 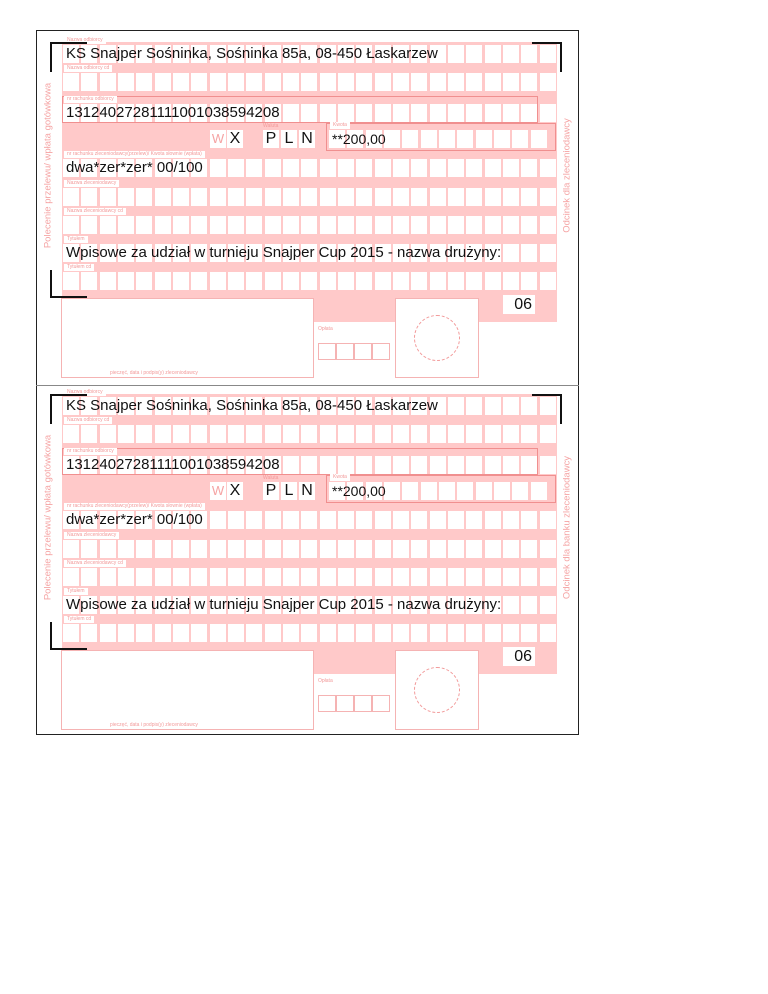 I want to click on currency-char: P, so click(x=271, y=491).